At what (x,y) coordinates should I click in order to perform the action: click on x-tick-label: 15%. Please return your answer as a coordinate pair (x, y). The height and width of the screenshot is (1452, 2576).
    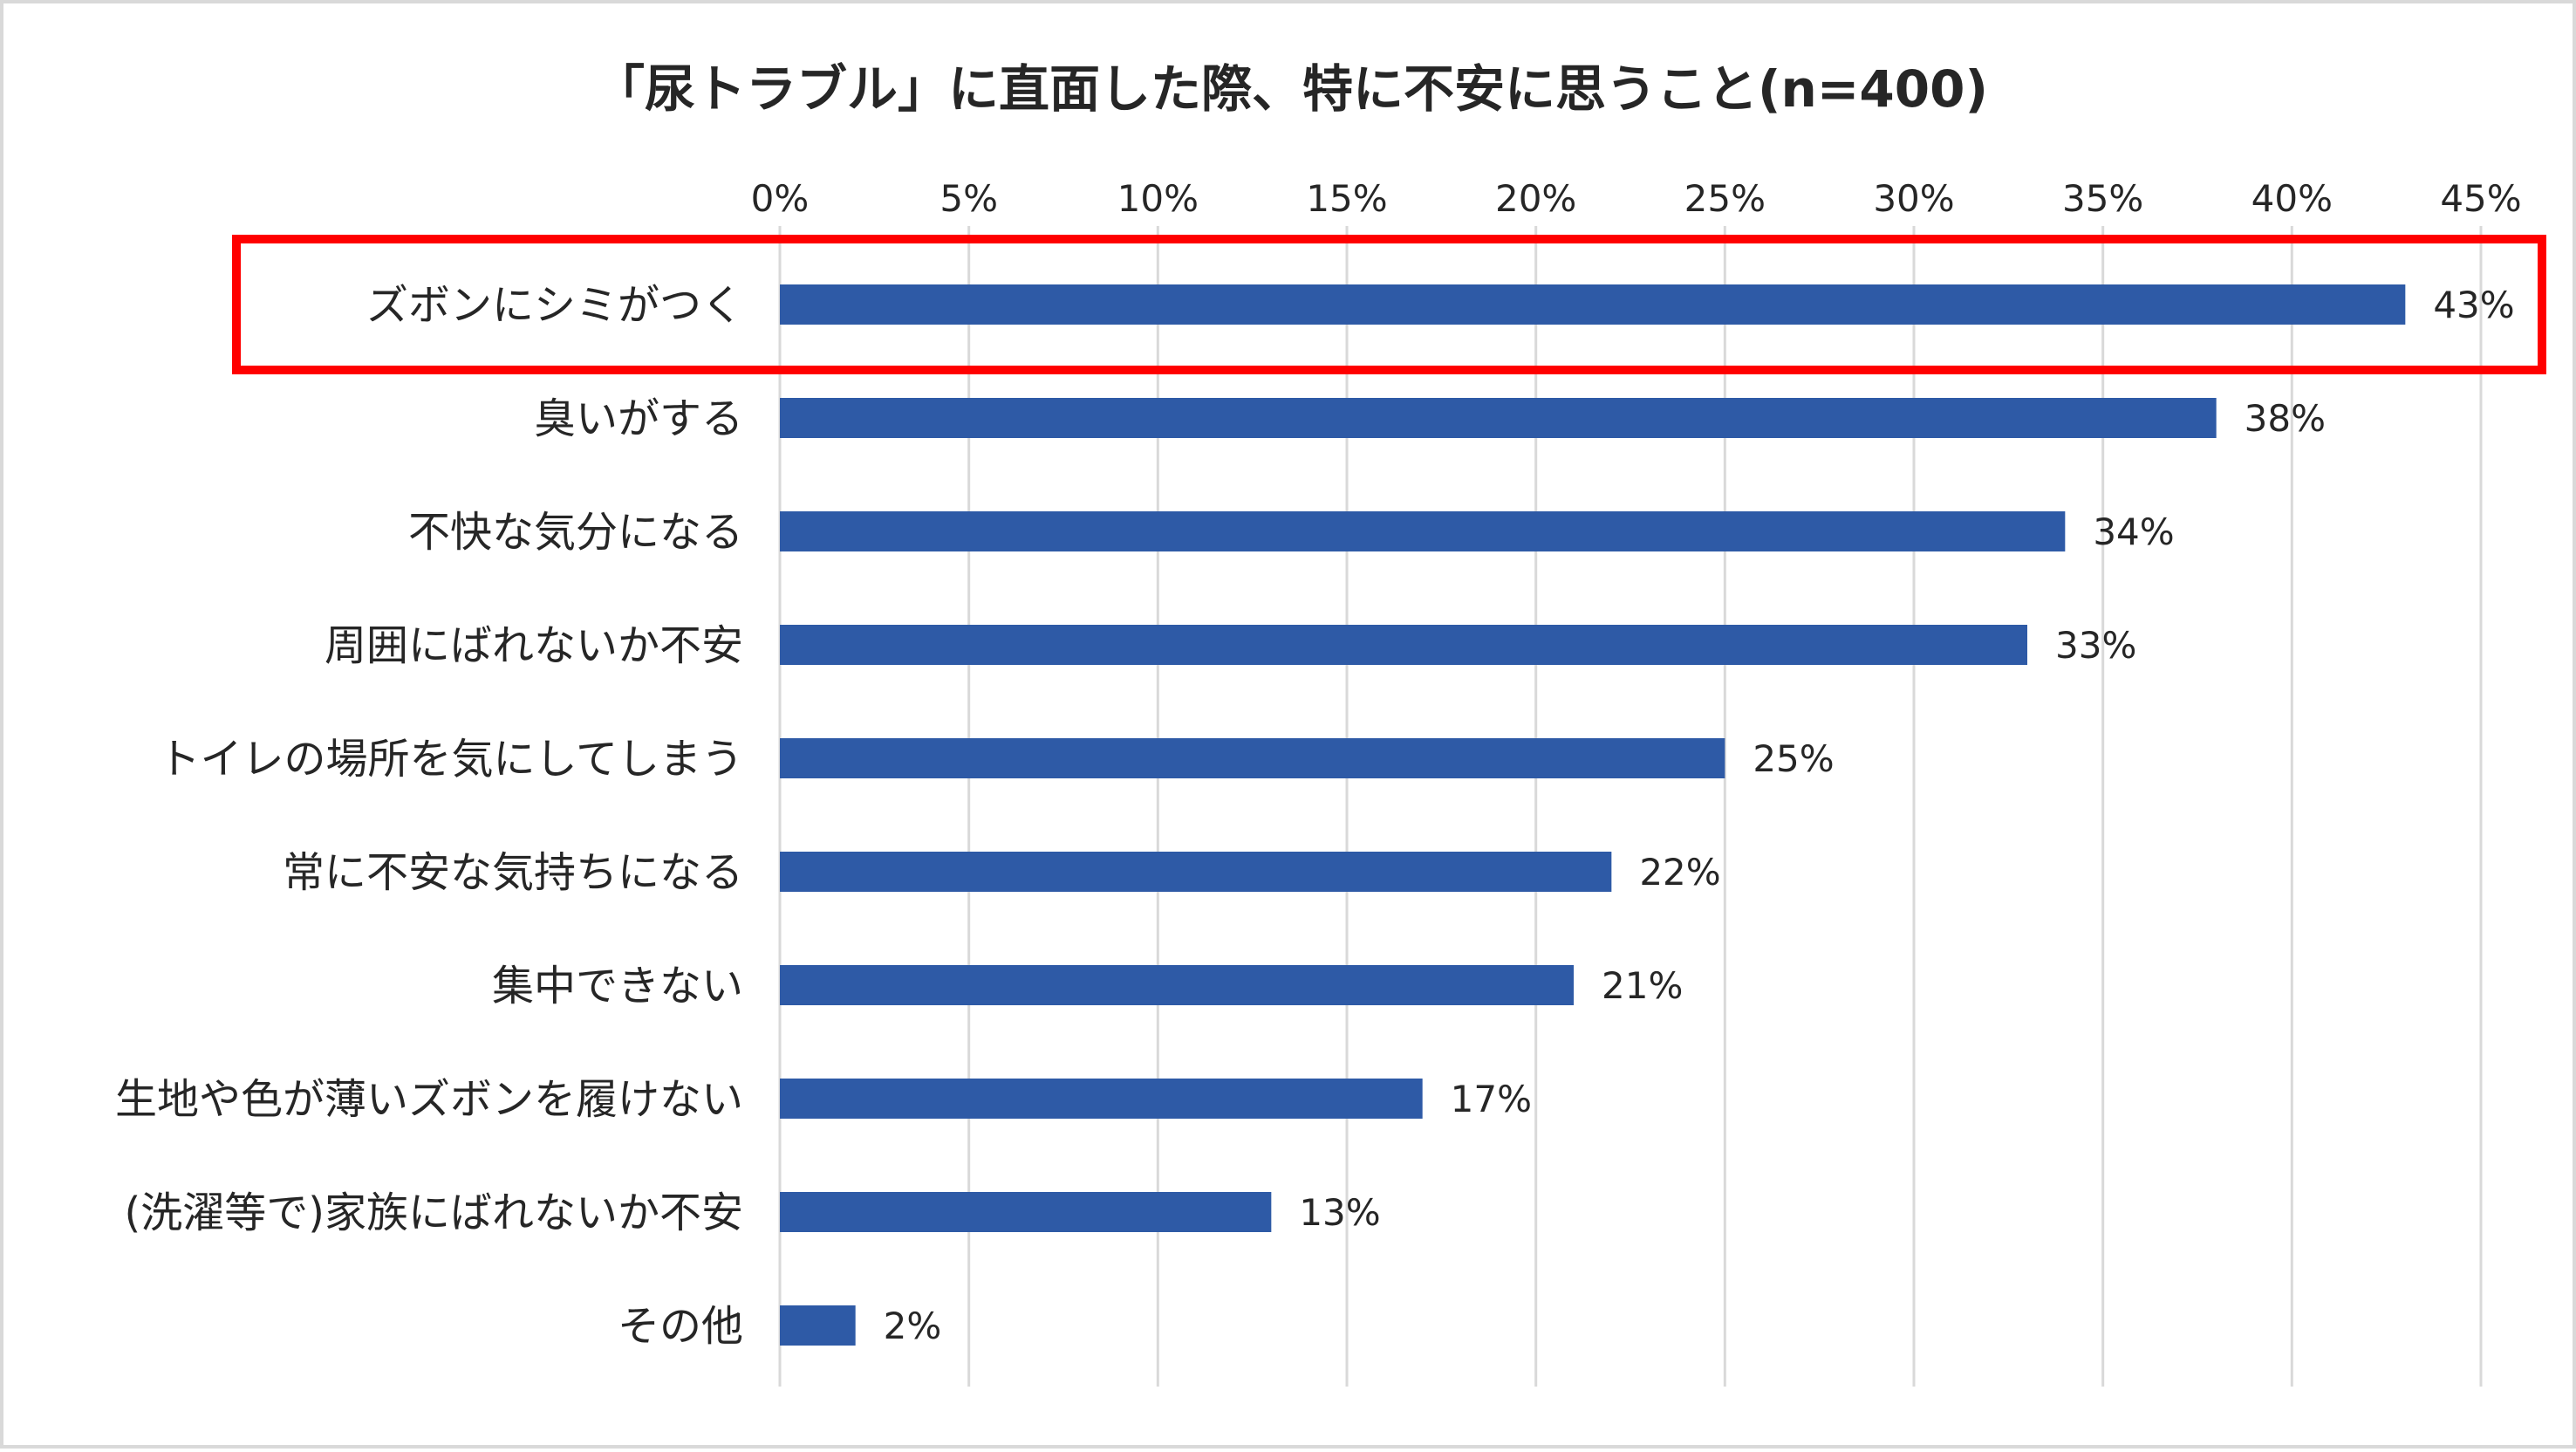
    Looking at the image, I should click on (1346, 198).